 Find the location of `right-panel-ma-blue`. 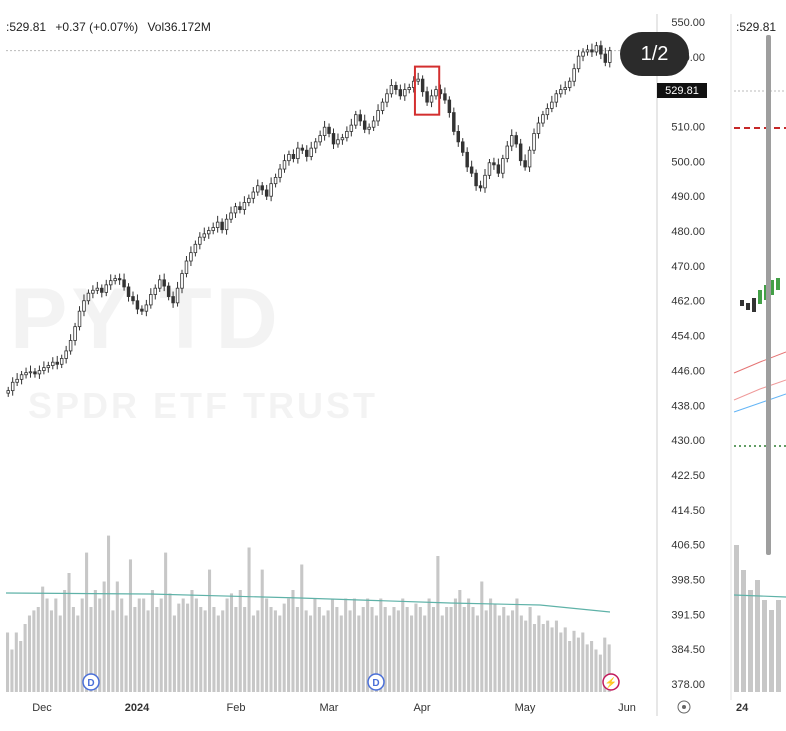

right-panel-ma-blue is located at coordinates (759, 403).